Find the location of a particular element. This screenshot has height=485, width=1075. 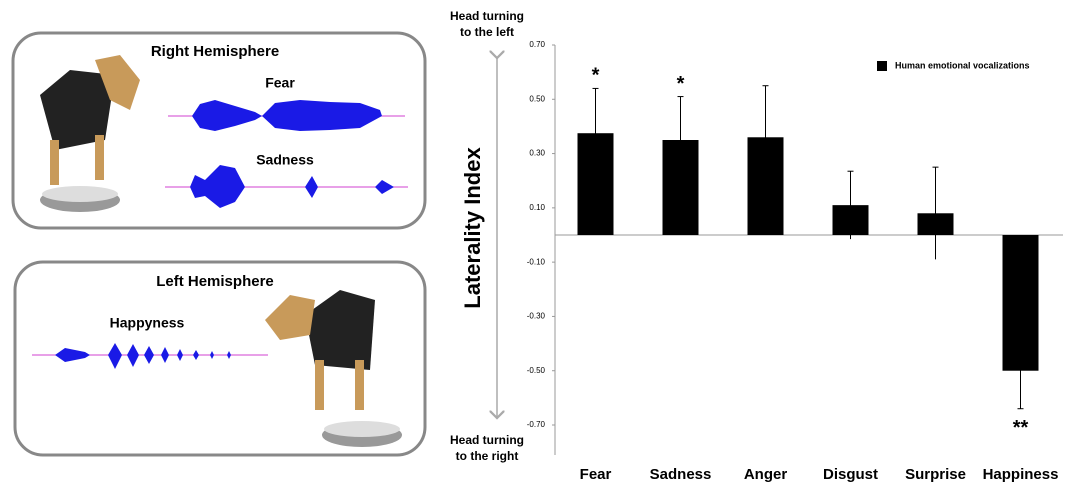

y-tick-label: 0.50 is located at coordinates (537, 98).